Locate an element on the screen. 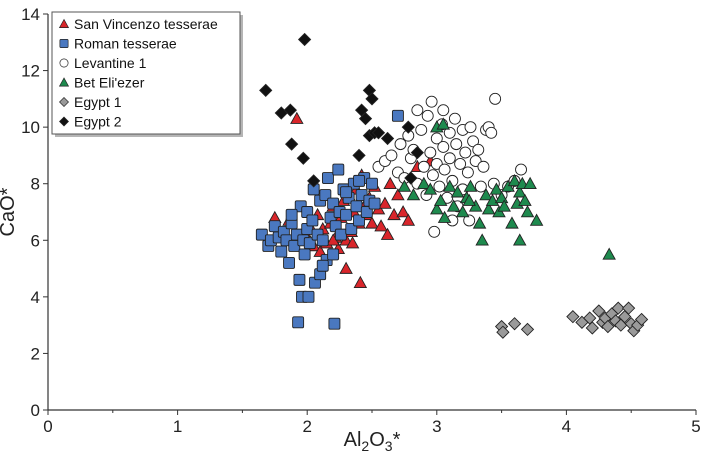 The image size is (709, 461). y-tick-label: 2 is located at coordinates (35, 353).